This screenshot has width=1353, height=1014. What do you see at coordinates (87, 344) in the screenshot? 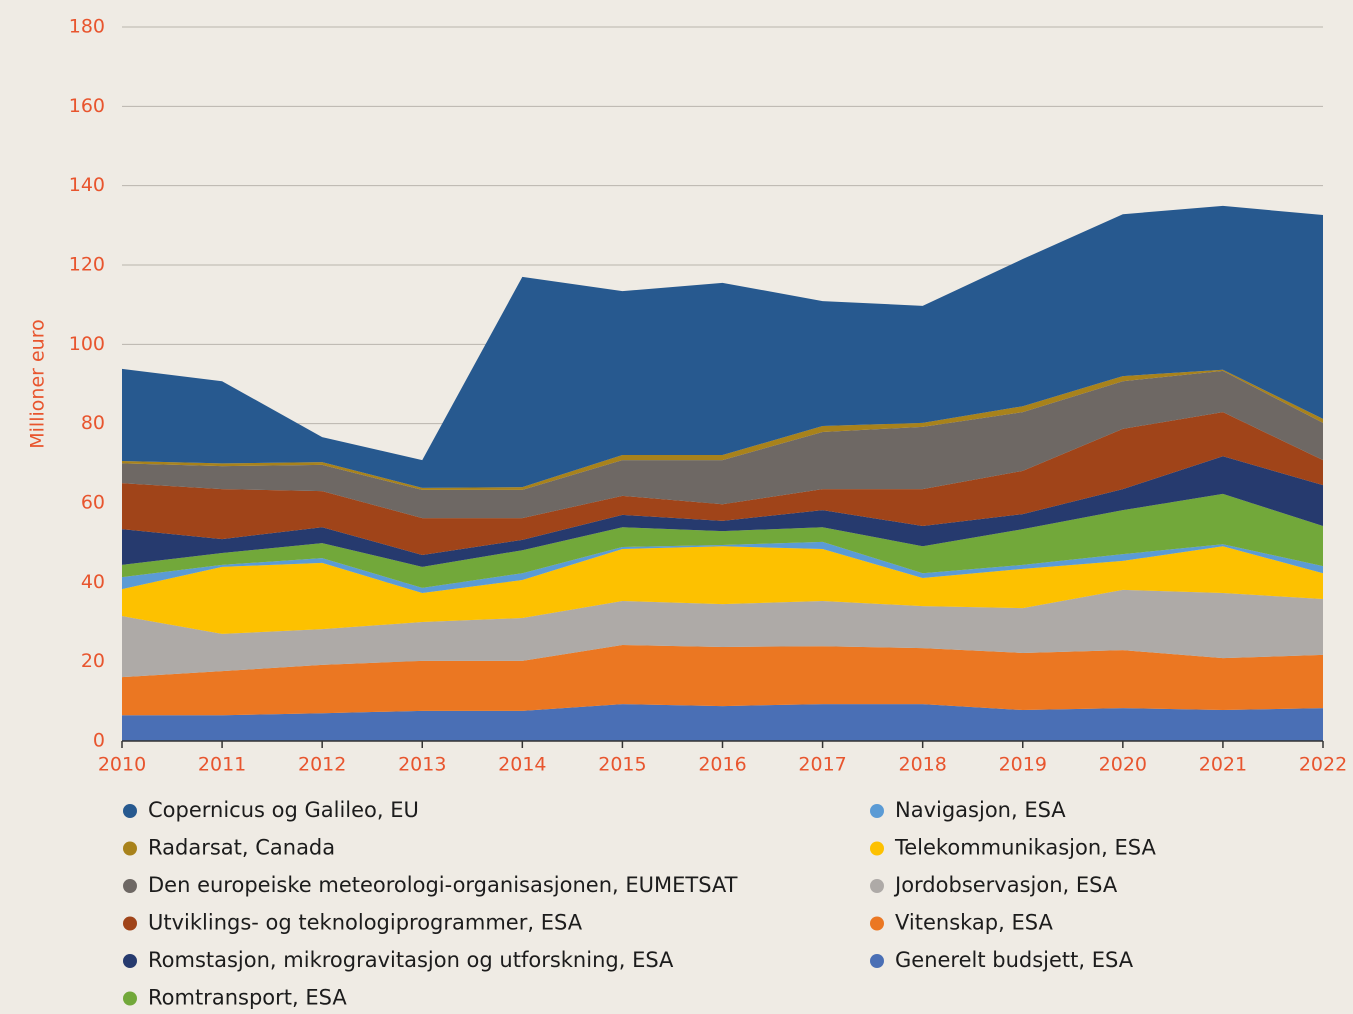
I see `y-tick-label: 100` at bounding box center [87, 344].